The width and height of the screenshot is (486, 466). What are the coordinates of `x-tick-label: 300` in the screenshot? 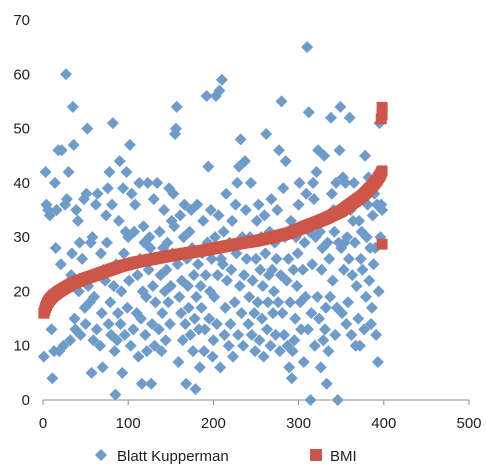 It's located at (298, 423).